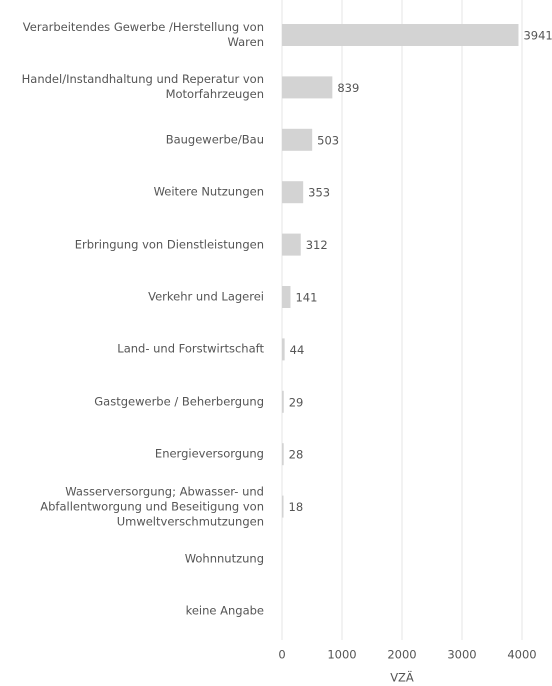 The width and height of the screenshot is (552, 686). I want to click on value-label: 312, so click(317, 245).